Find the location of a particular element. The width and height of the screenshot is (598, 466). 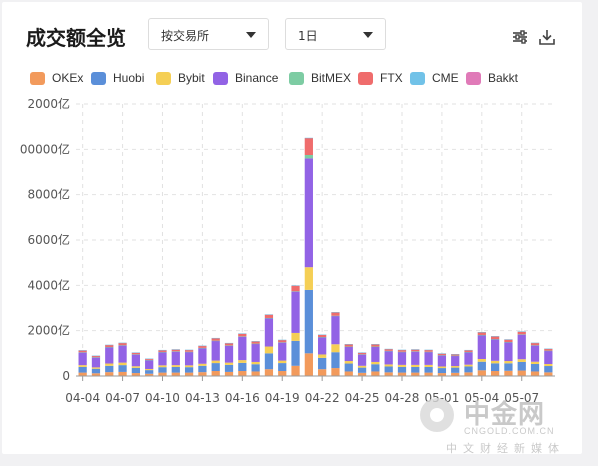

y-tick-label: 6000亿 is located at coordinates (48, 239).